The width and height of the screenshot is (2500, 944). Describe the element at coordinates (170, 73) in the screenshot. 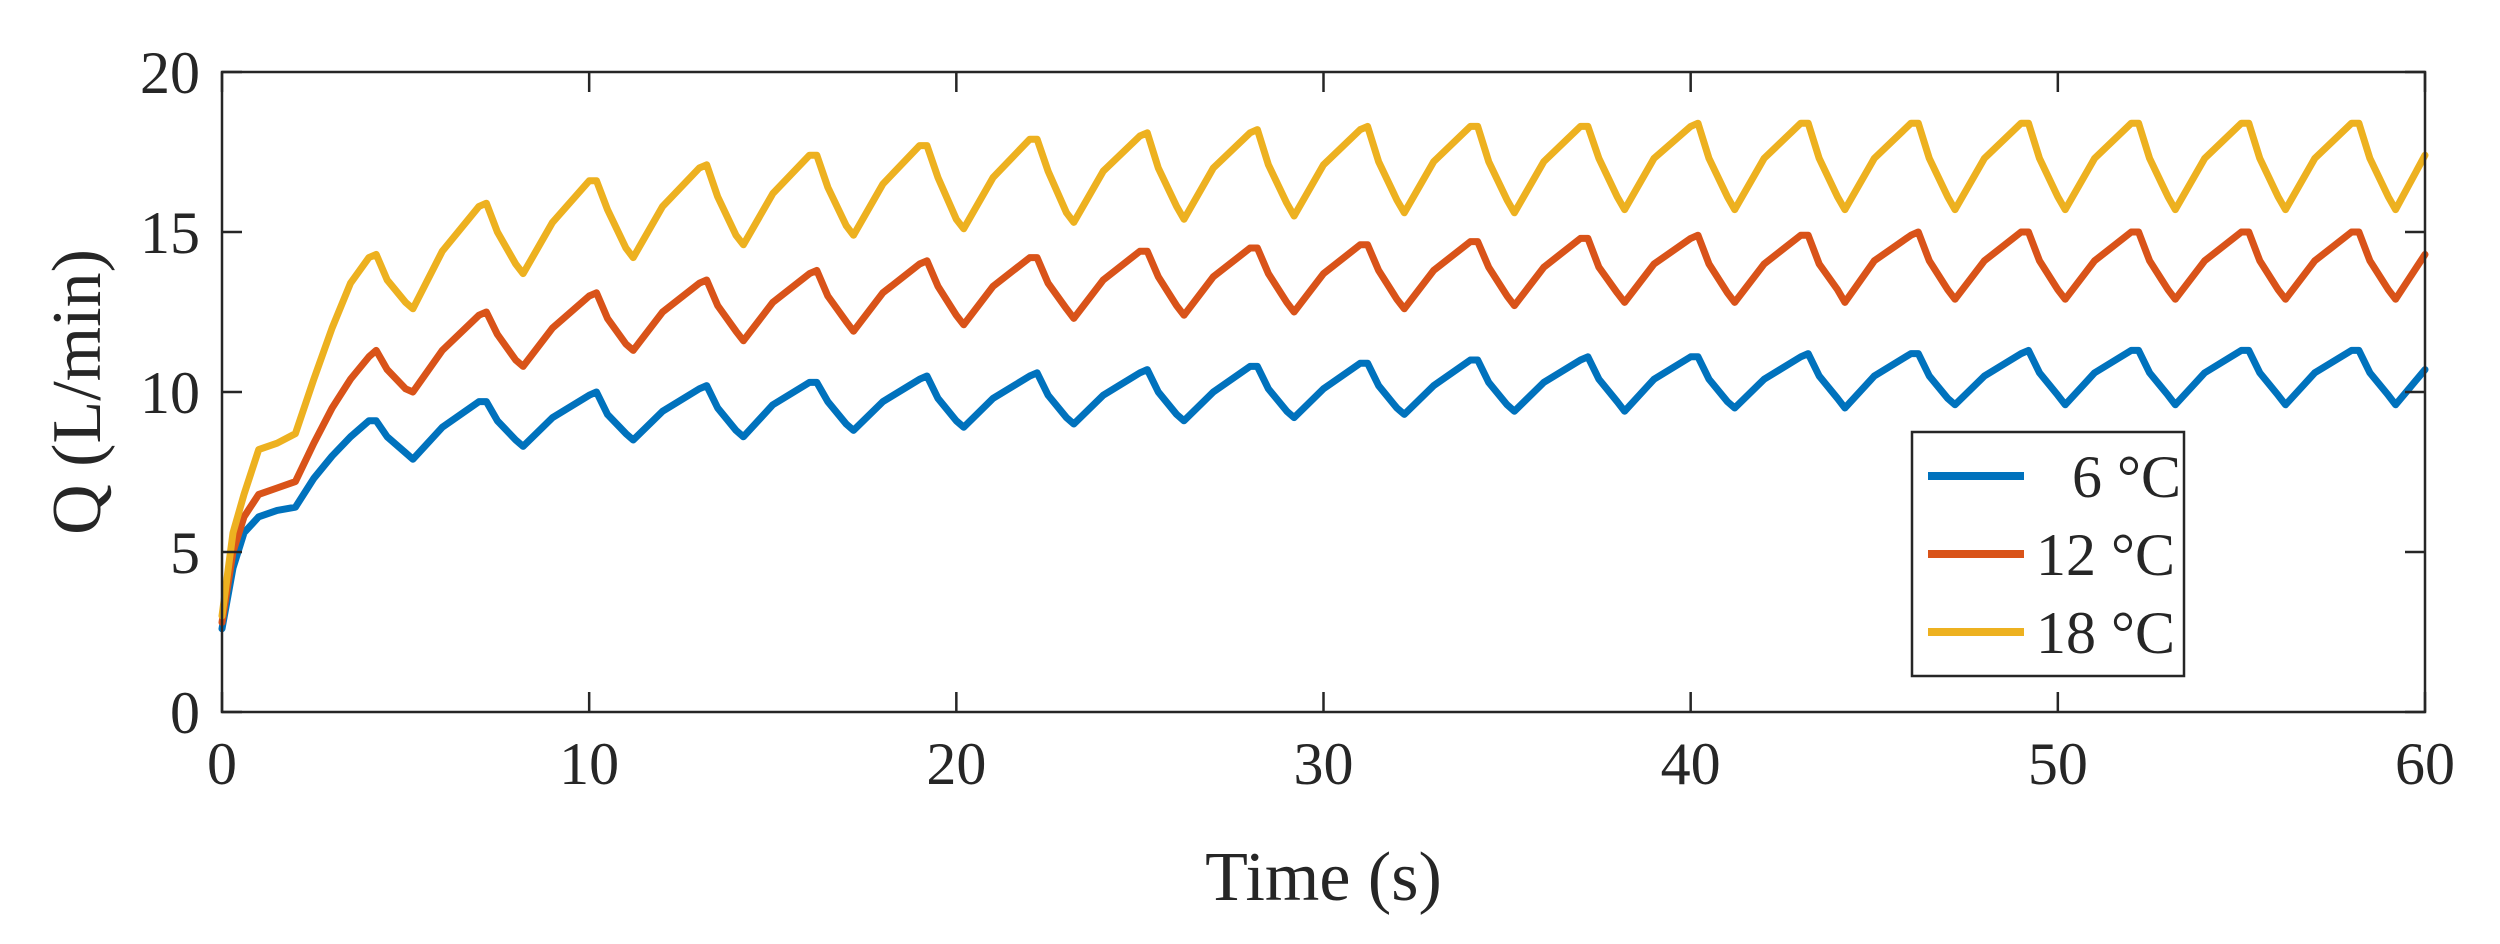

I see `y-tick-label: 20` at that location.